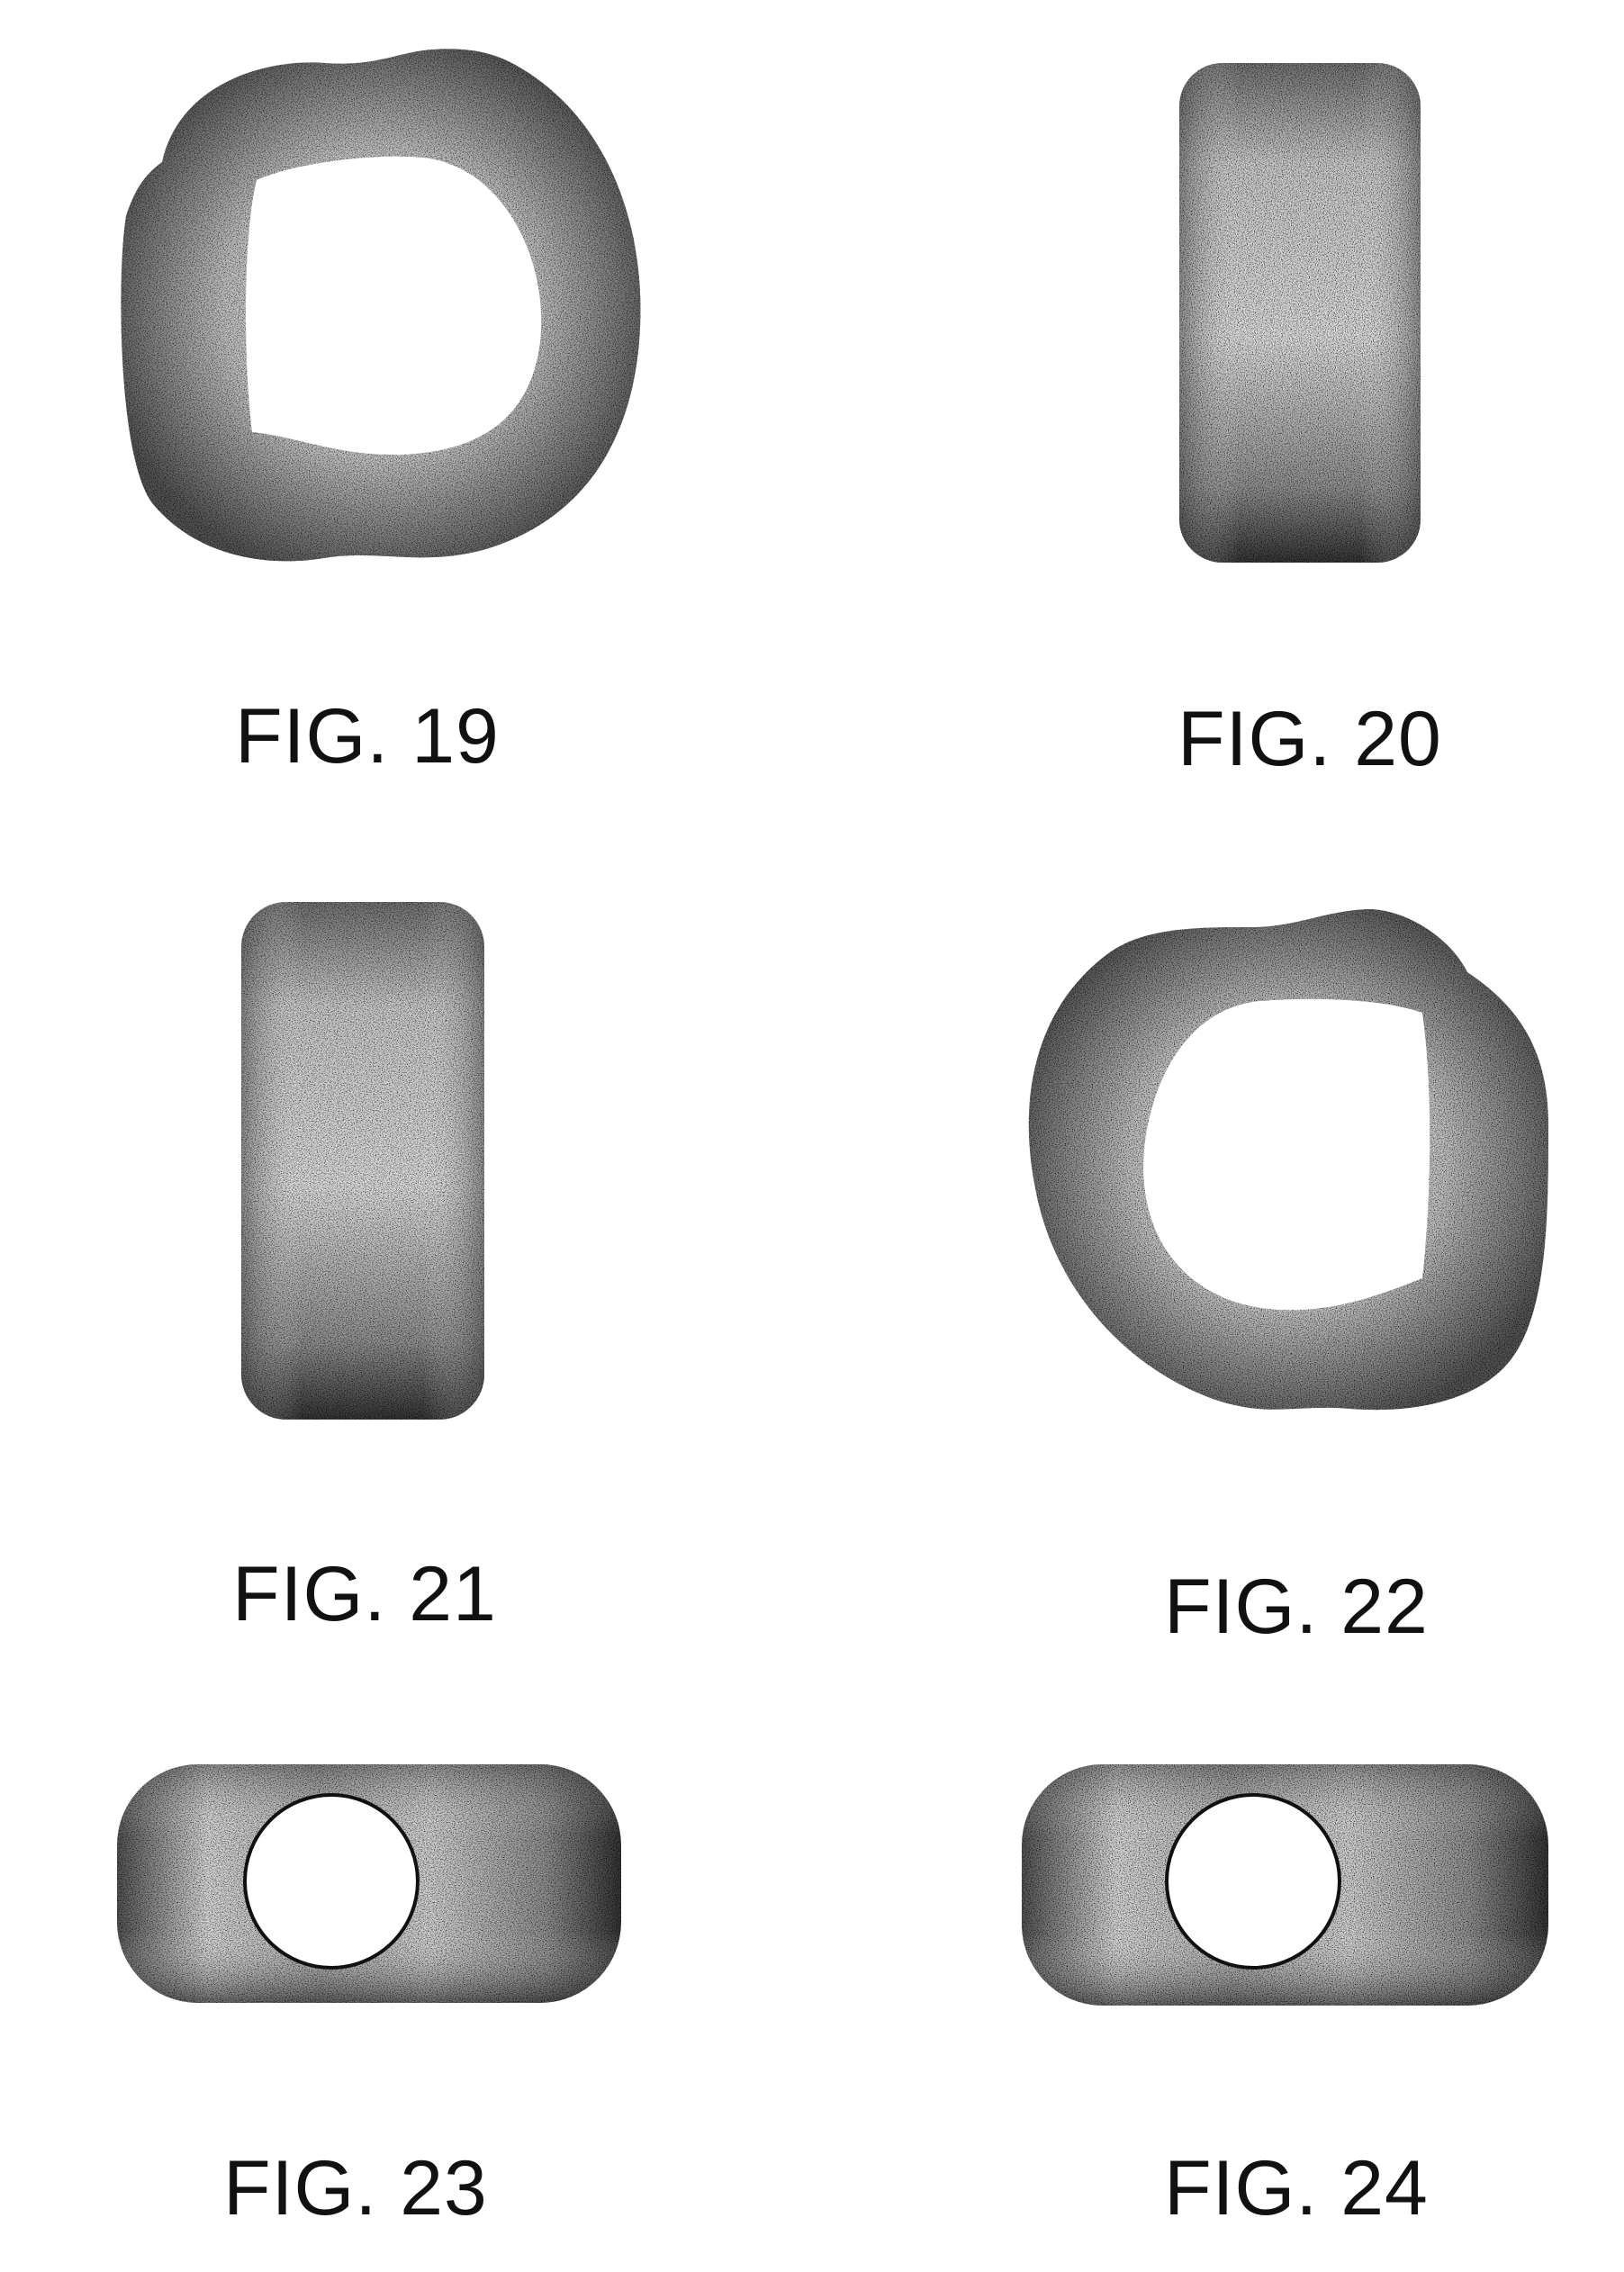 The width and height of the screenshot is (1624, 2272). Describe the element at coordinates (367, 736) in the screenshot. I see `fig19-label: FIG. 19` at that location.